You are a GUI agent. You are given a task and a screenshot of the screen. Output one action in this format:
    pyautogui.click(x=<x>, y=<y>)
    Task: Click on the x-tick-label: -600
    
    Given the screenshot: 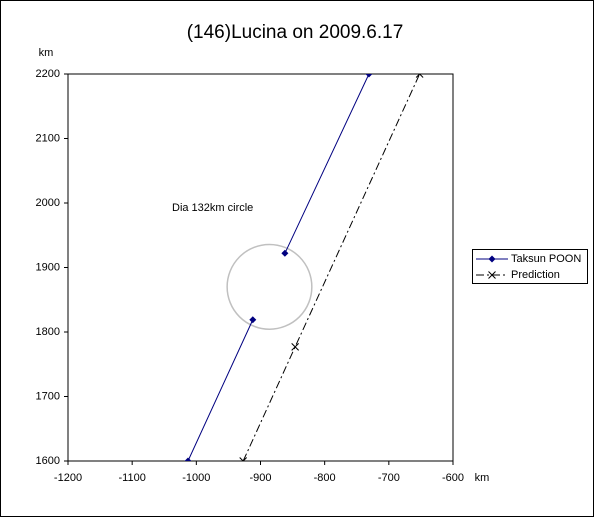 What is the action you would take?
    pyautogui.click(x=453, y=478)
    